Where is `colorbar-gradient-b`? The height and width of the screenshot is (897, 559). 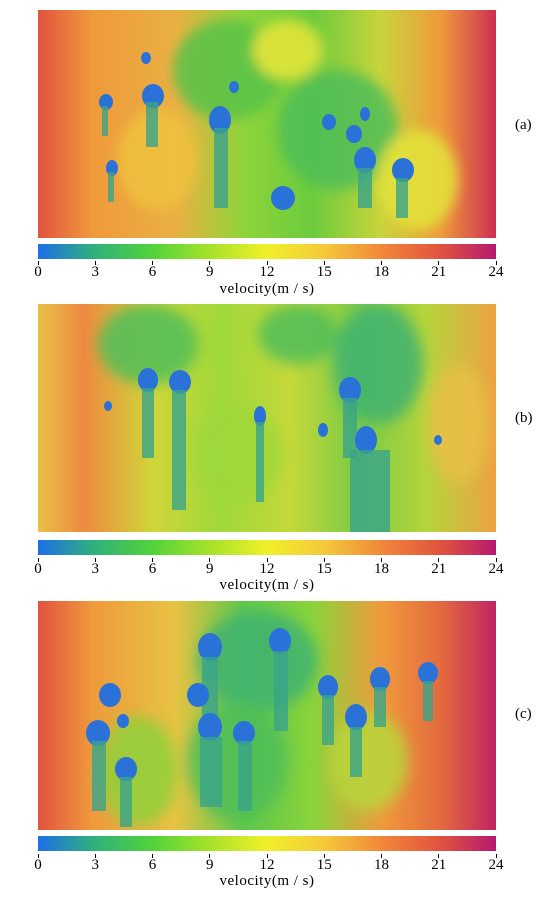
colorbar-gradient-b is located at coordinates (267, 547).